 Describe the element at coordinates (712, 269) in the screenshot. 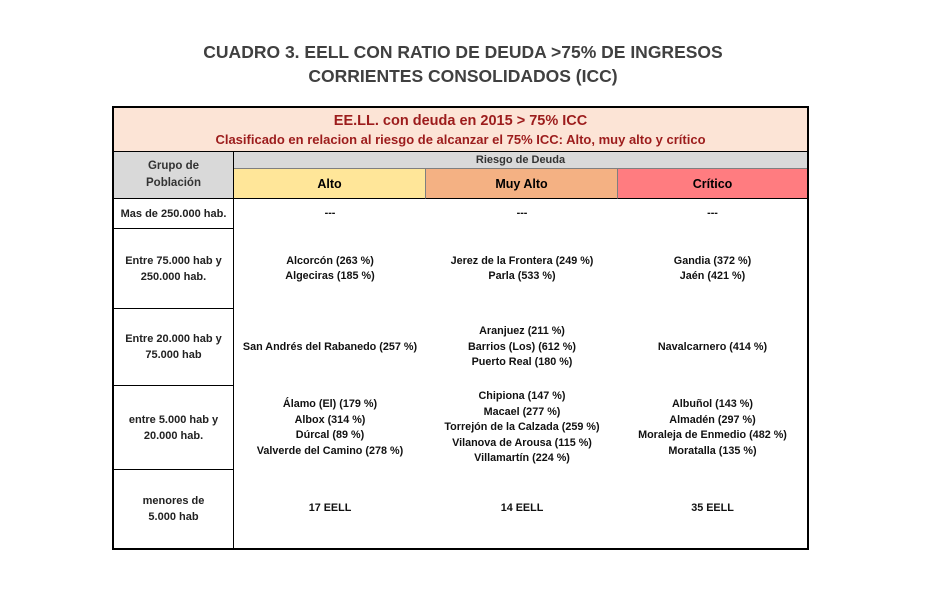

I see `table-cell-critico: Gandia (372 %) Jaén (421 %)` at that location.